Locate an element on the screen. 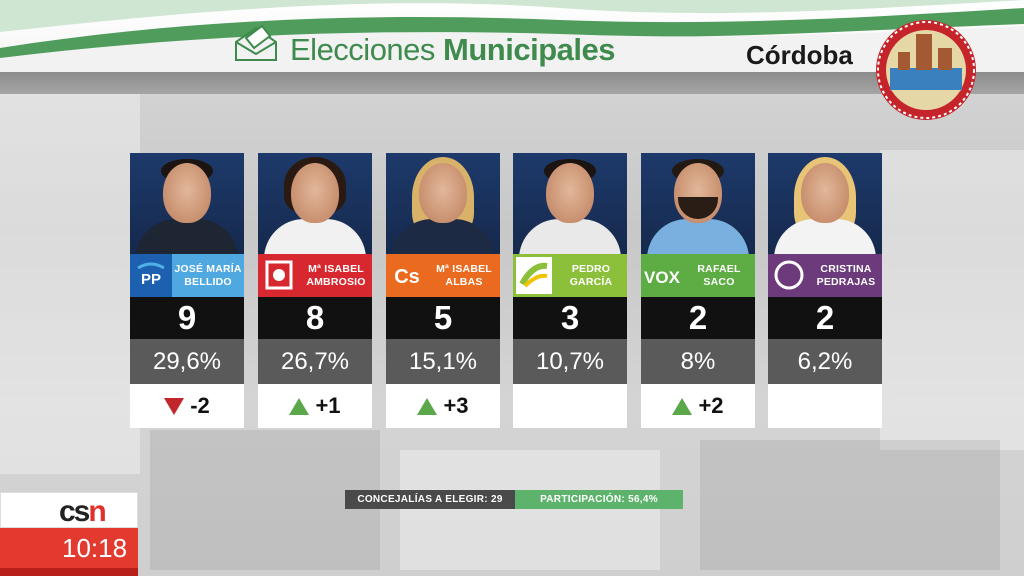  candidate-last-name: PEDRAJAS is located at coordinates (846, 281).